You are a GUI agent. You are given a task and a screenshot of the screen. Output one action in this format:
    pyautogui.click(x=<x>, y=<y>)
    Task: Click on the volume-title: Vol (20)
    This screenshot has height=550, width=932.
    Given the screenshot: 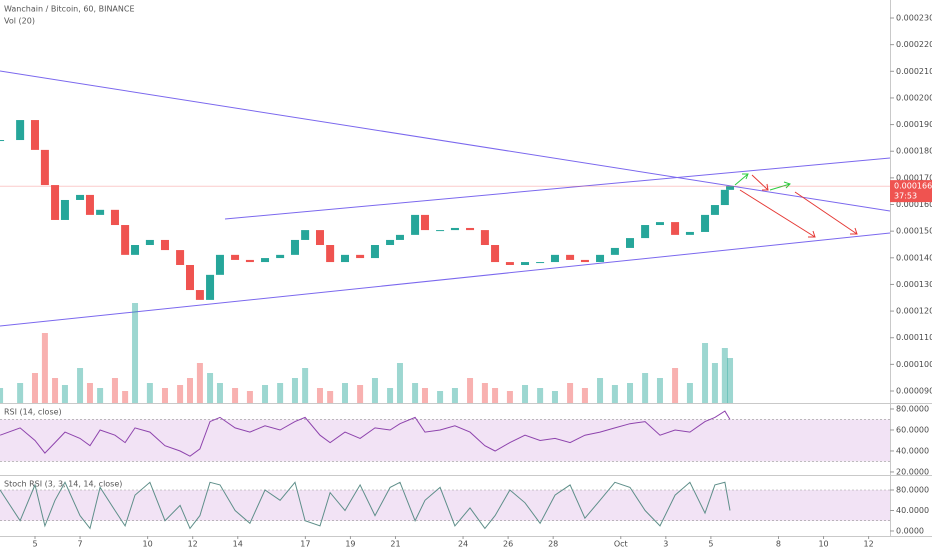 What is the action you would take?
    pyautogui.click(x=19, y=21)
    